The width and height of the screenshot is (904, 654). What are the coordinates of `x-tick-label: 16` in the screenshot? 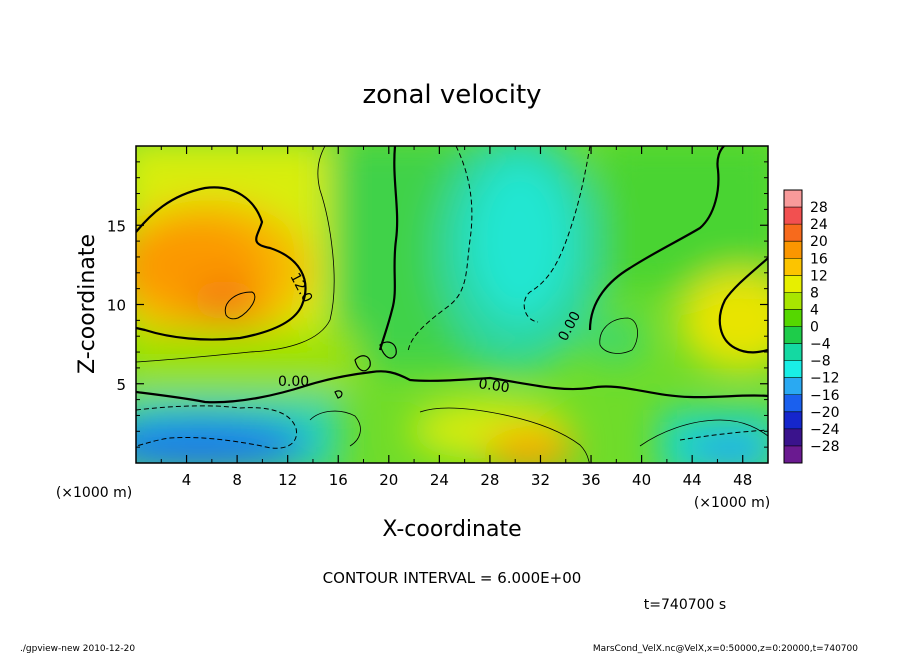 It's located at (338, 480).